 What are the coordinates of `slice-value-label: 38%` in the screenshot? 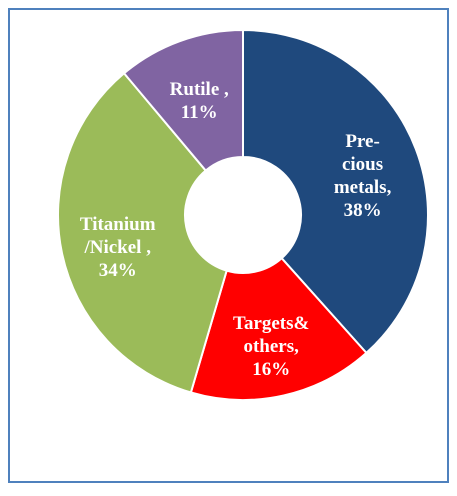 It's located at (363, 210).